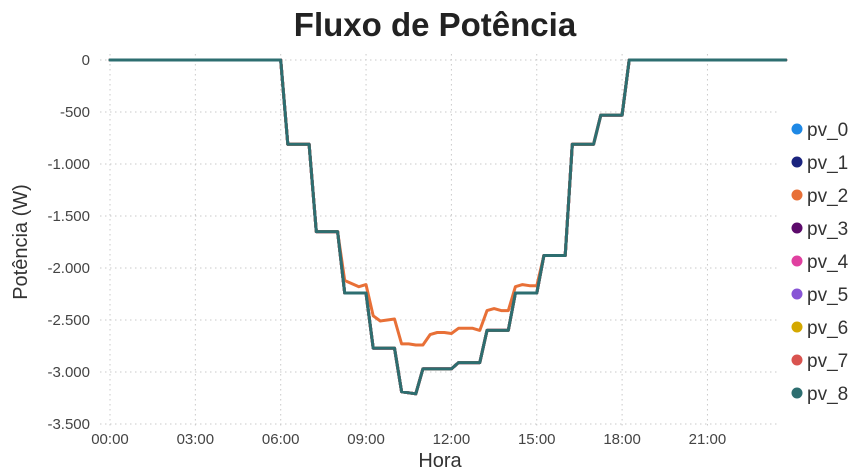  I want to click on x-tick-label: 06:00, so click(281, 439).